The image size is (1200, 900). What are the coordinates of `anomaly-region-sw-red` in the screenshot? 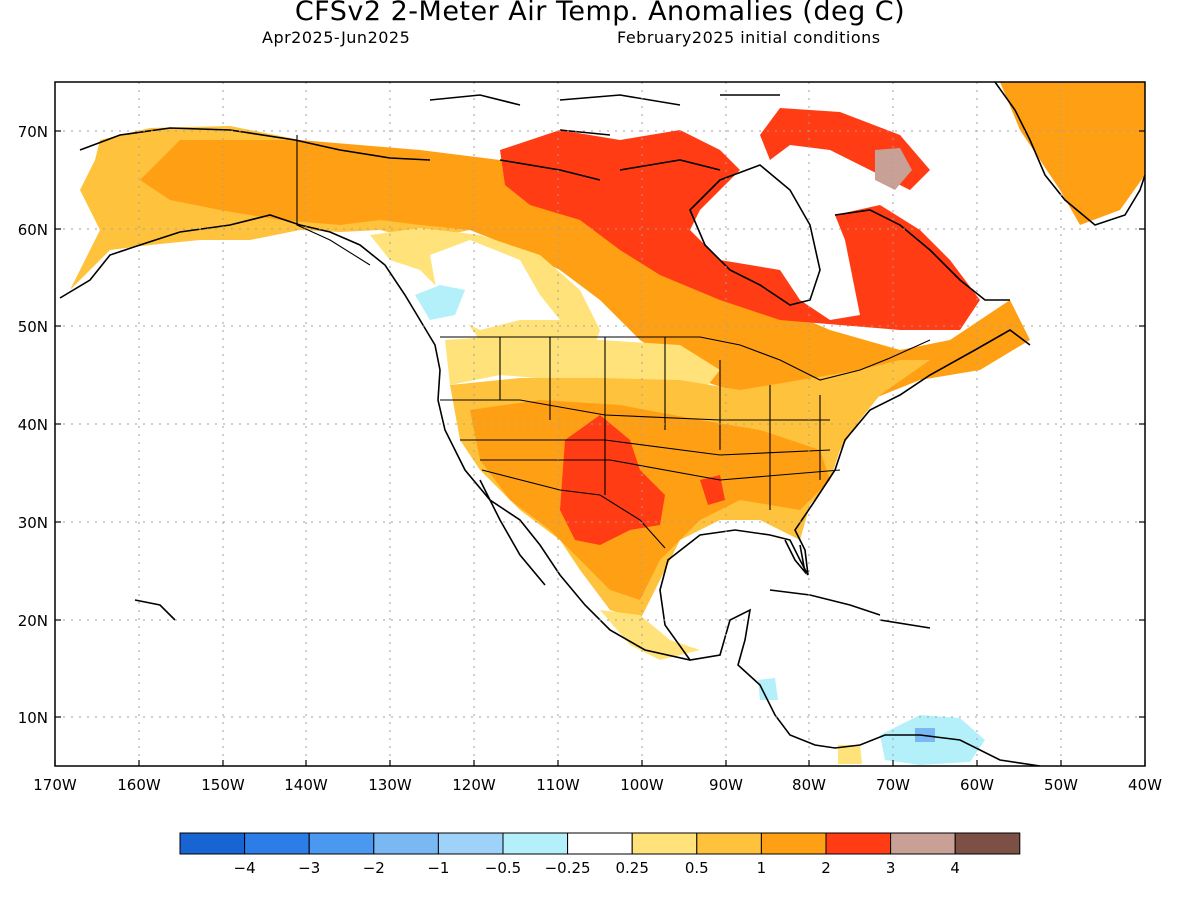 It's located at (612, 480).